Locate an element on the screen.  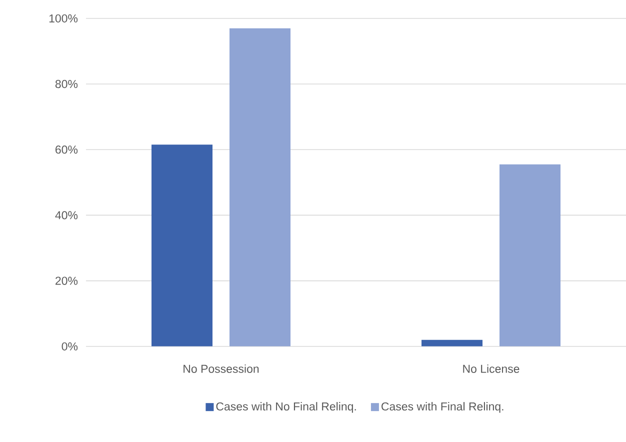
y-tick-label: 100% is located at coordinates (63, 18).